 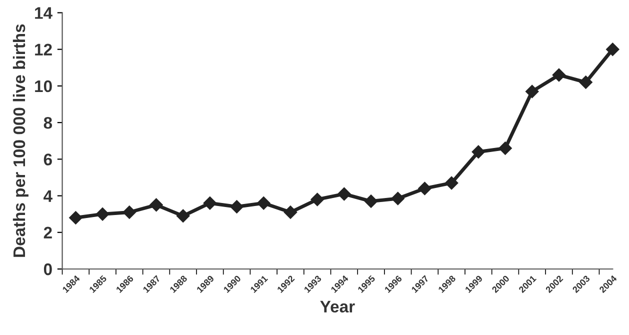 What do you see at coordinates (48, 160) in the screenshot?
I see `y-tick-label: 6` at bounding box center [48, 160].